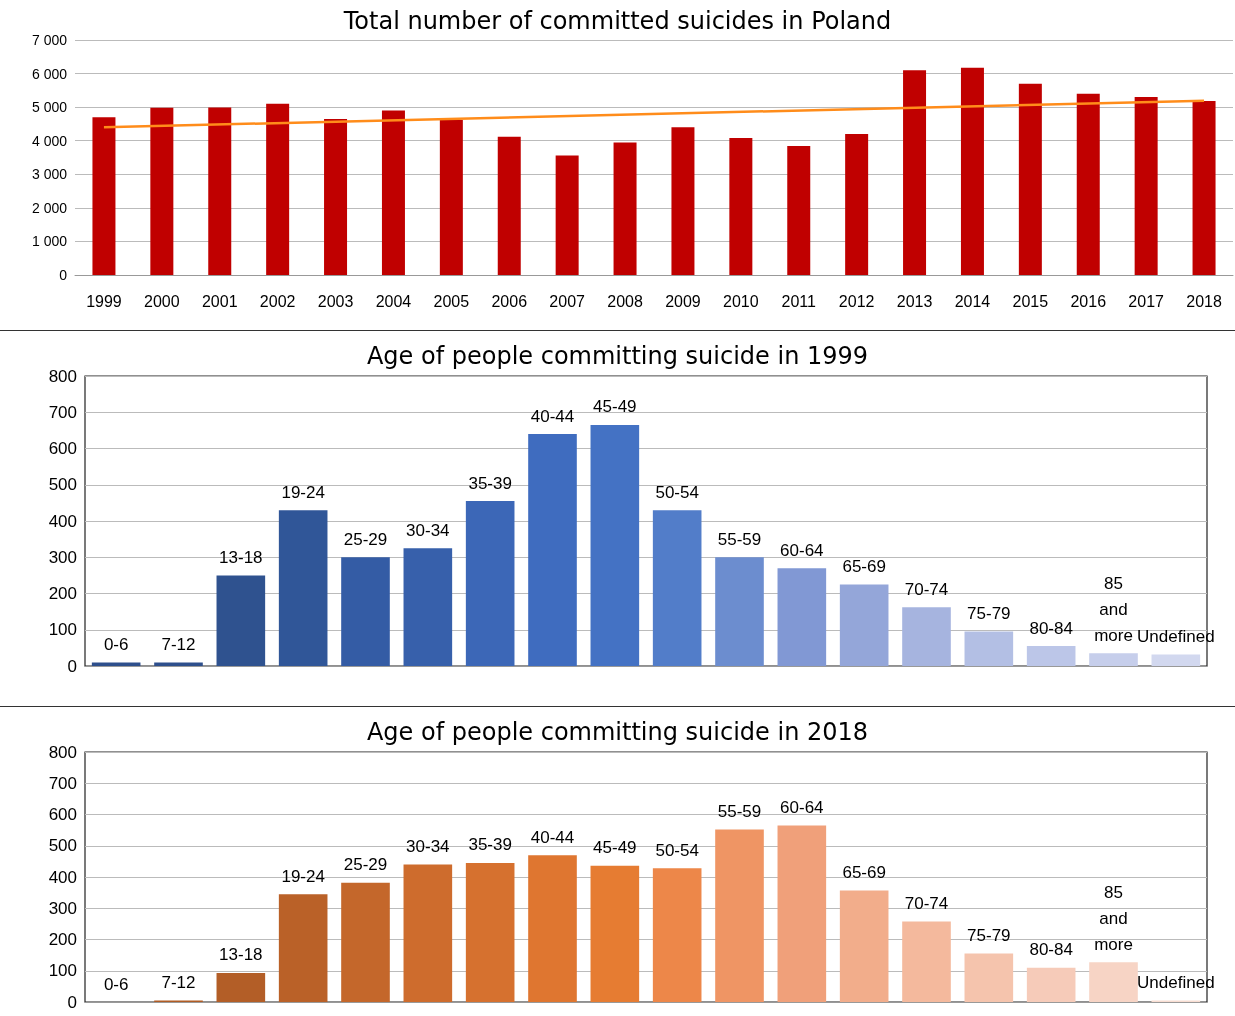 Image resolution: width=1235 pixels, height=1016 pixels. What do you see at coordinates (552, 837) in the screenshot?
I see `category-label: 40-44` at bounding box center [552, 837].